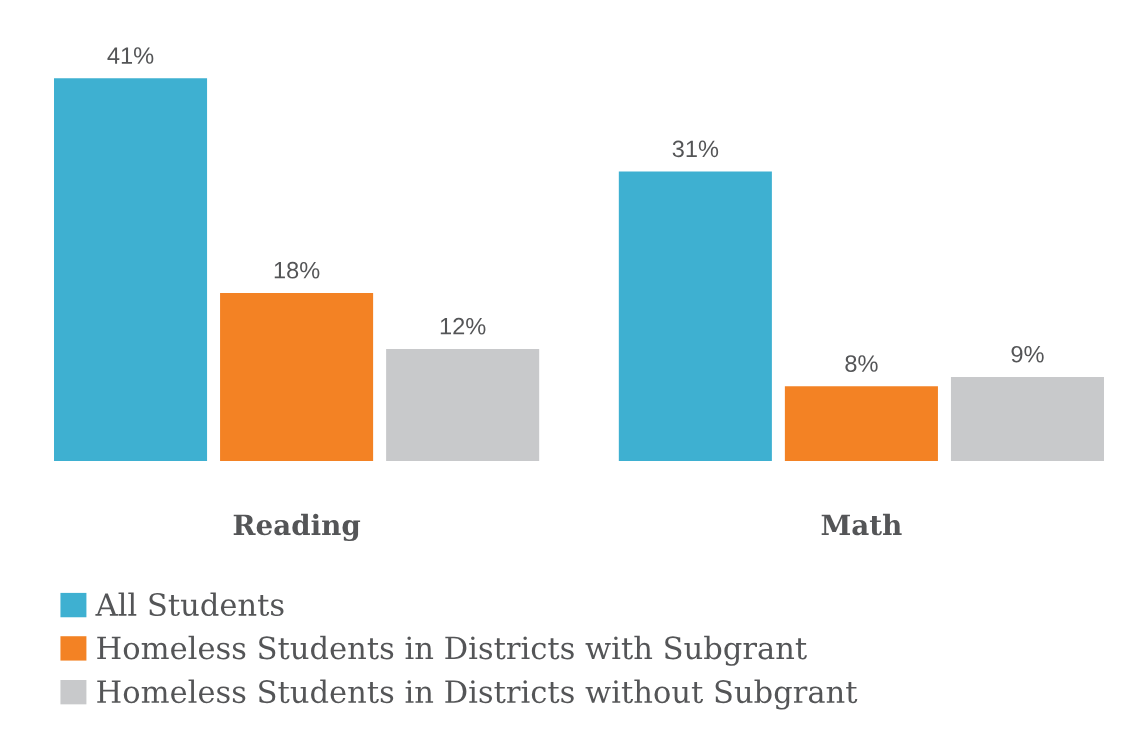 The image size is (1133, 754). Describe the element at coordinates (130, 55) in the screenshot. I see `data-label: 41%` at that location.